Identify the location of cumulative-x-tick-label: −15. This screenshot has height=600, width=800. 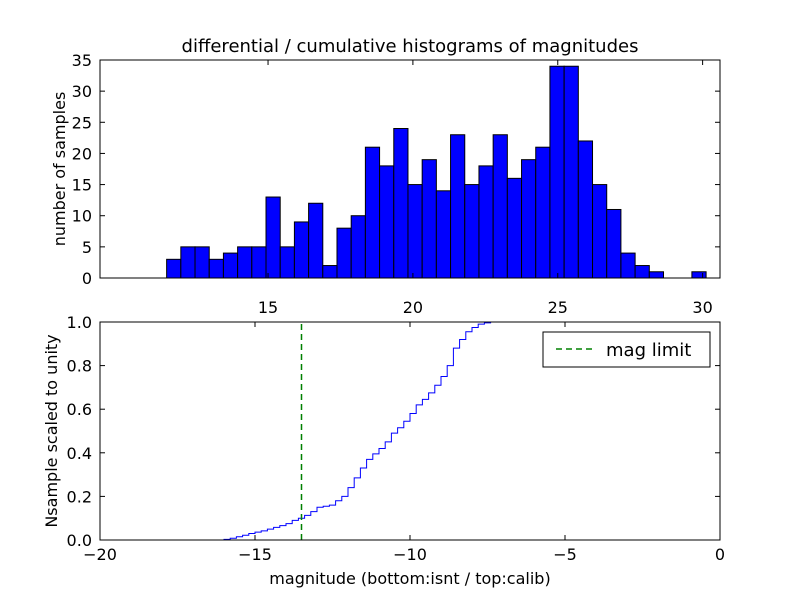
(255, 554).